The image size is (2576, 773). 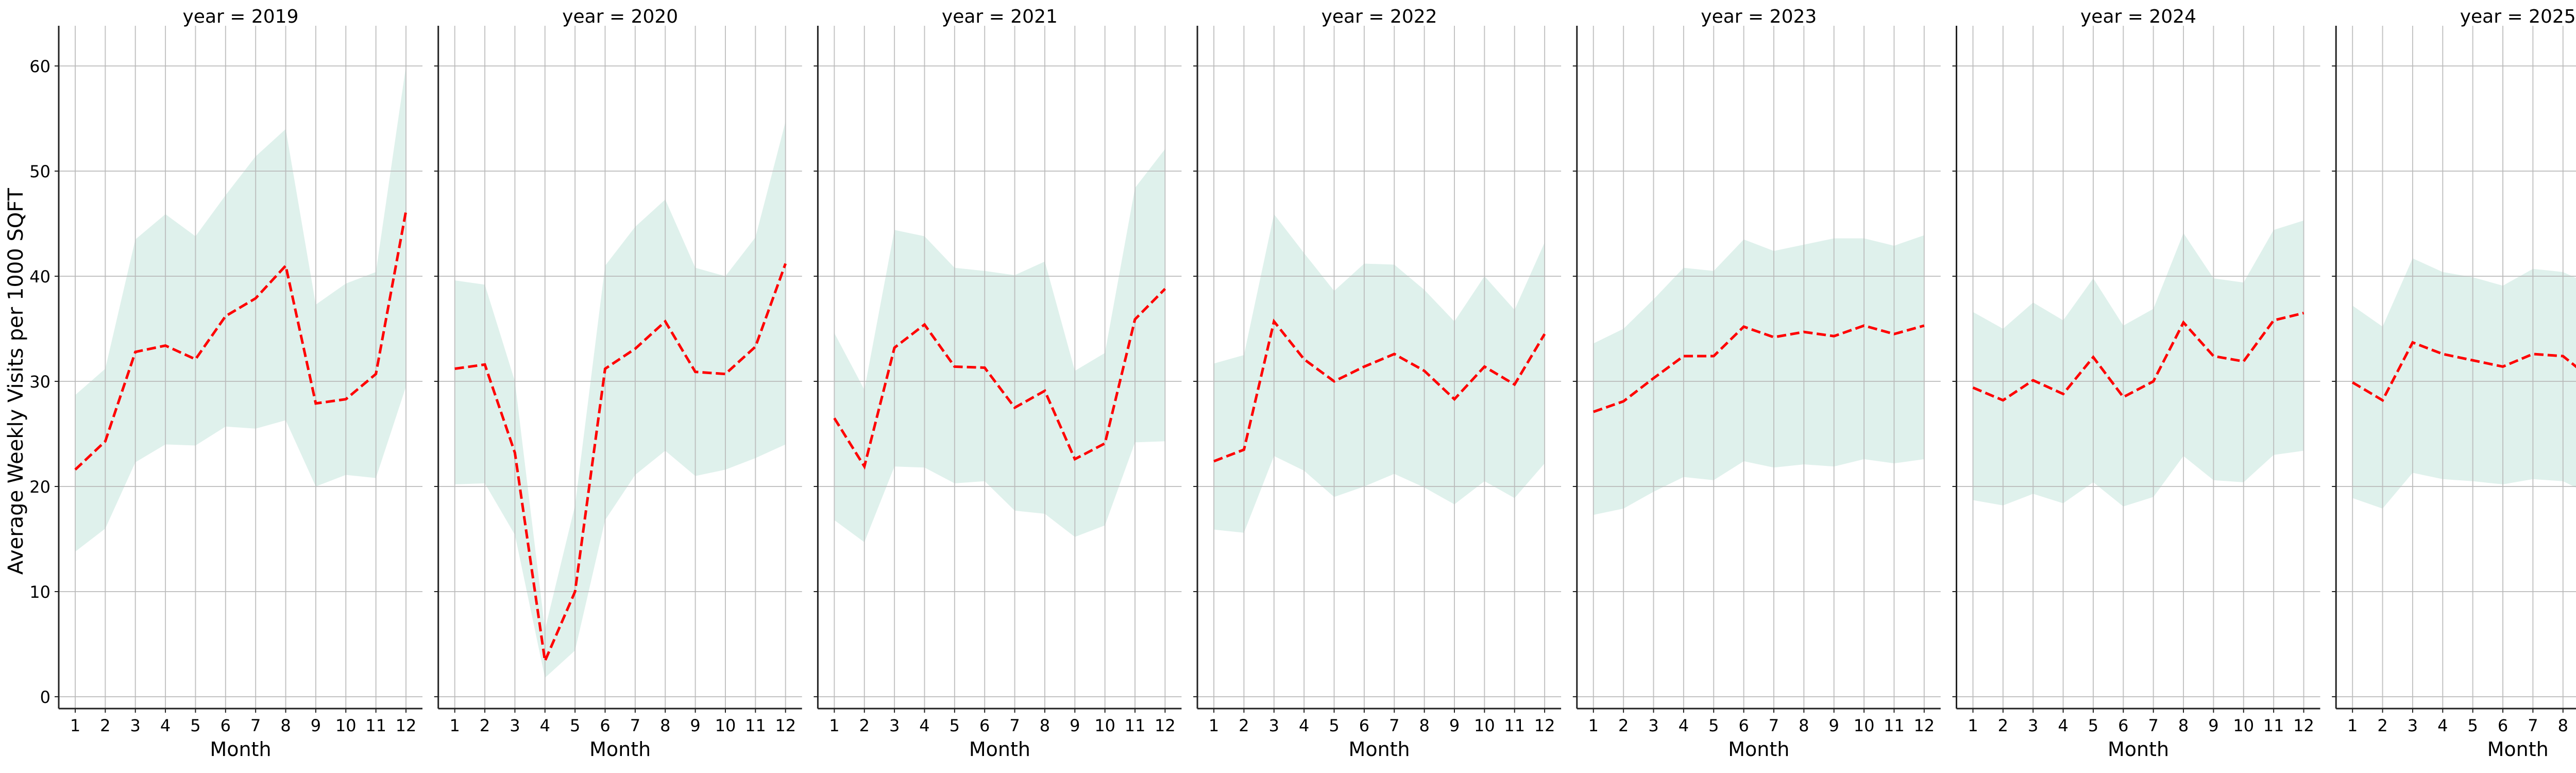 I want to click on y-tick-label: 50, so click(x=39, y=171).